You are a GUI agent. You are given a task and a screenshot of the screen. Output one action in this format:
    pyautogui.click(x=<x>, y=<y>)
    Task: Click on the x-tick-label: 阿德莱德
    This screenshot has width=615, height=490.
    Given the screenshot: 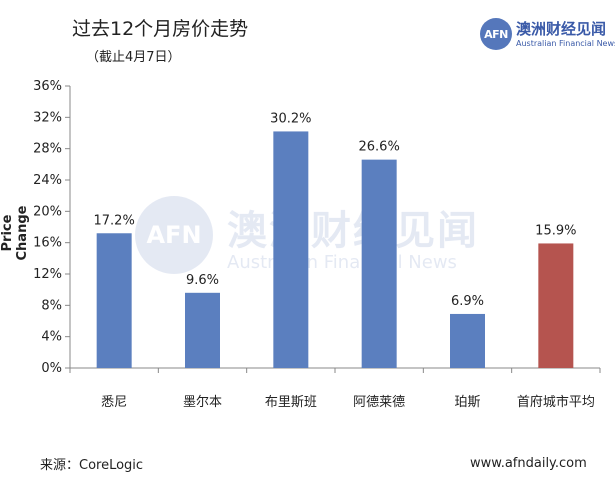 What is the action you would take?
    pyautogui.click(x=379, y=402)
    